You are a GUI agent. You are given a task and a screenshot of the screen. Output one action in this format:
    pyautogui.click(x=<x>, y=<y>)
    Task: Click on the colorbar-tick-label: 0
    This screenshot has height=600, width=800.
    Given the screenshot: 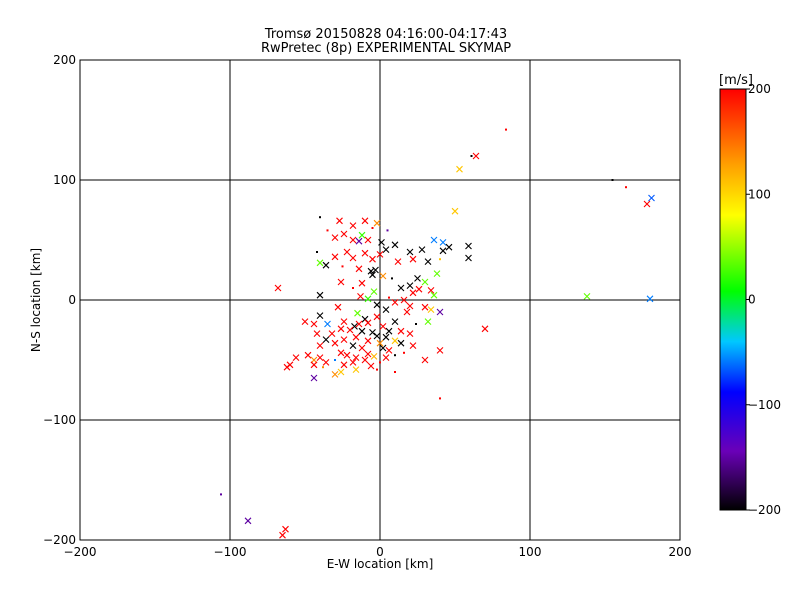 What is the action you would take?
    pyautogui.click(x=752, y=300)
    